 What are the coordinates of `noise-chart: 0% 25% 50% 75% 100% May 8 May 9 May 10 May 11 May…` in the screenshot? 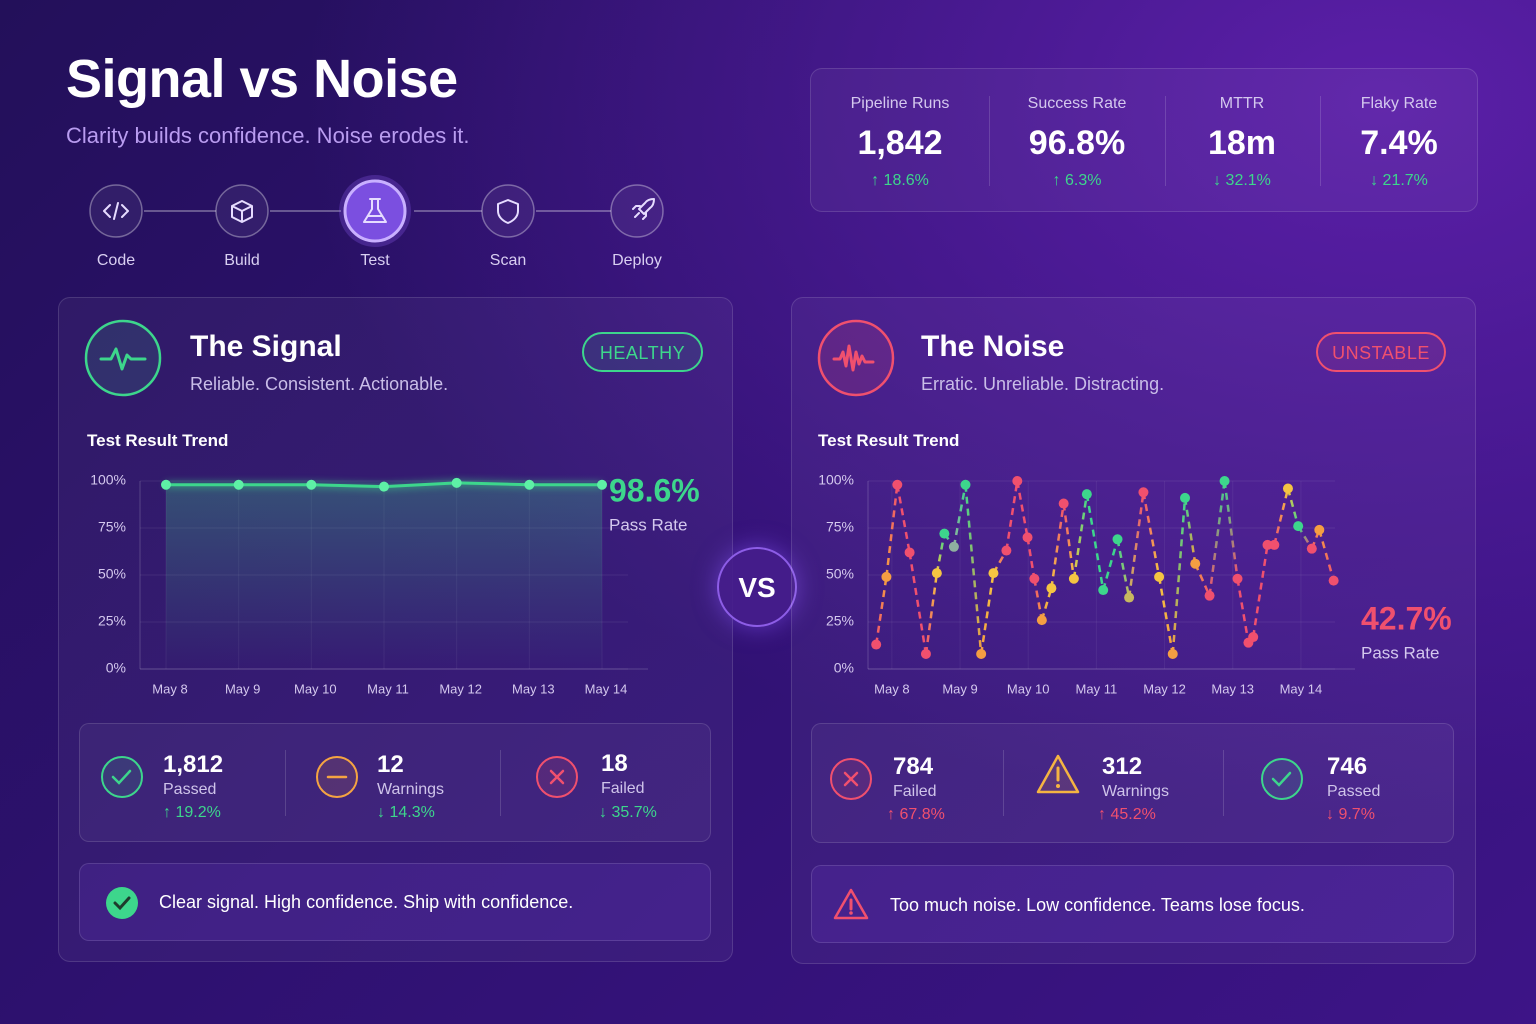 It's located at (1135, 584).